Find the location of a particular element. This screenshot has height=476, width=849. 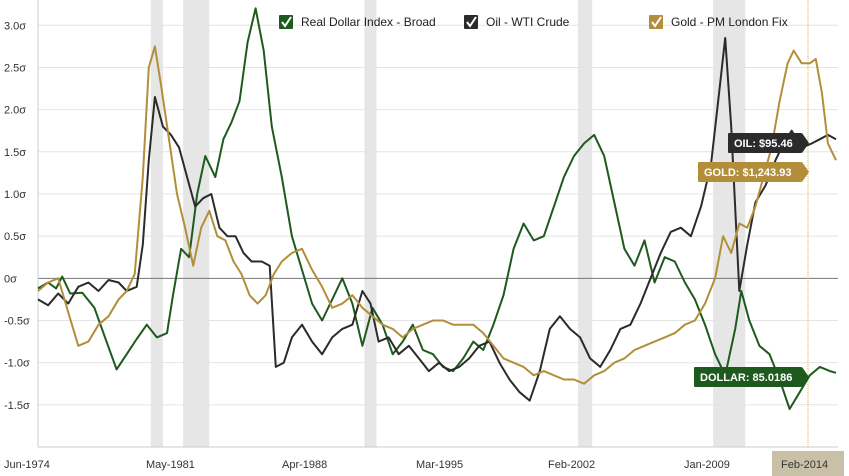

y-tick-label: -1.5σ is located at coordinates (17, 406).